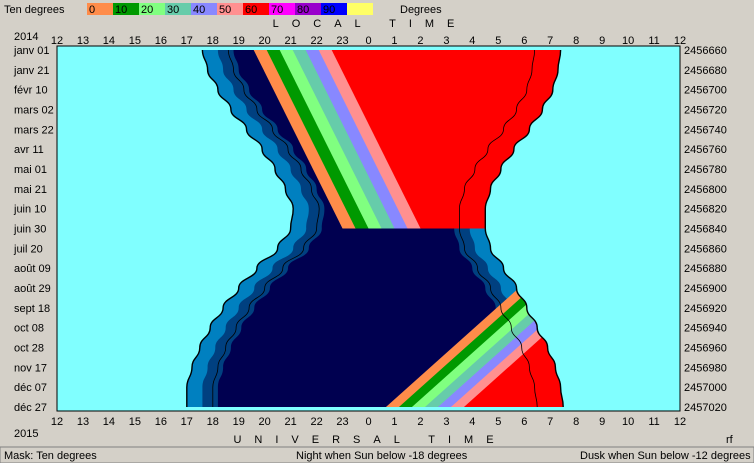  What do you see at coordinates (705, 249) in the screenshot?
I see `julian-day-label: 2456860` at bounding box center [705, 249].